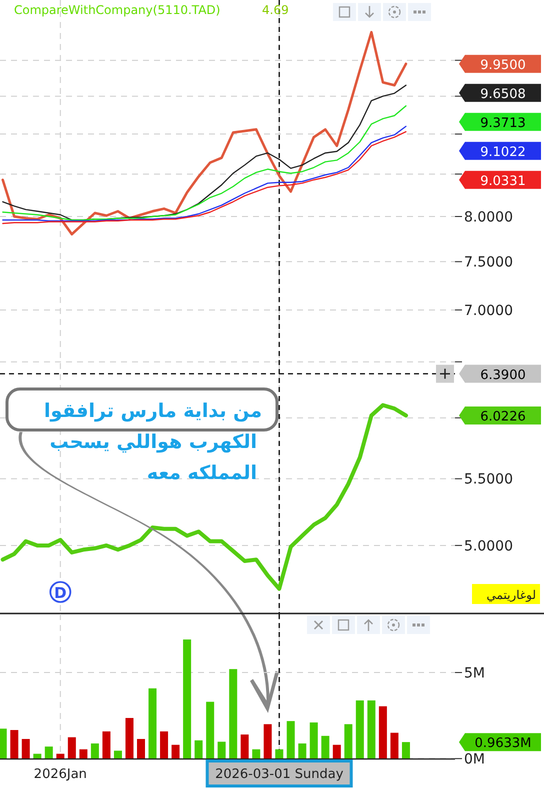 The image size is (544, 789). I want to click on y-tick-label: 0M, so click(474, 760).